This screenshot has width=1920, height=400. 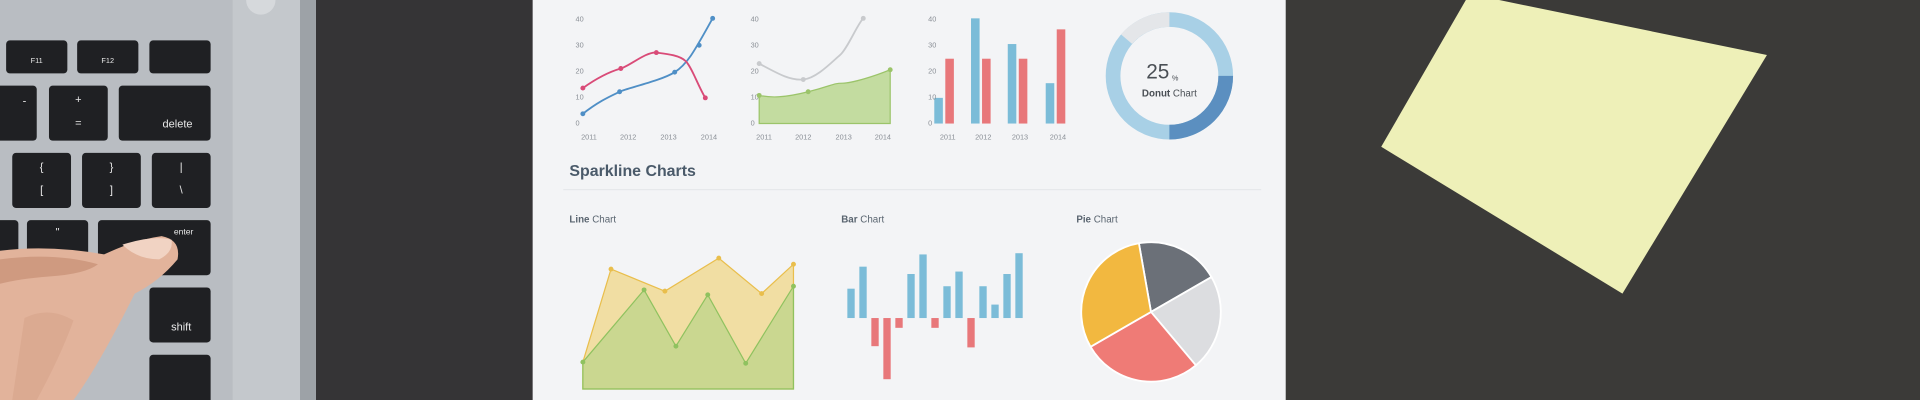 I want to click on key-label: shift, so click(x=181, y=328).